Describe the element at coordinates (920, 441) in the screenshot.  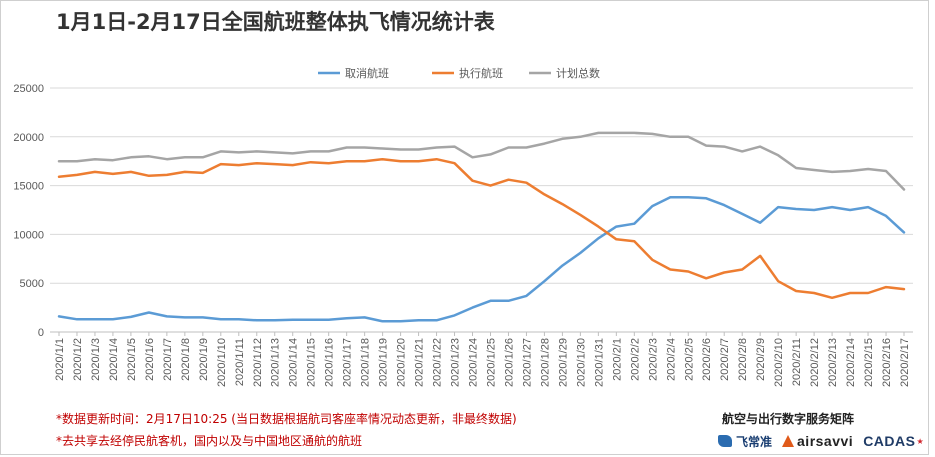
I see `cadas-star-icon: ★` at that location.